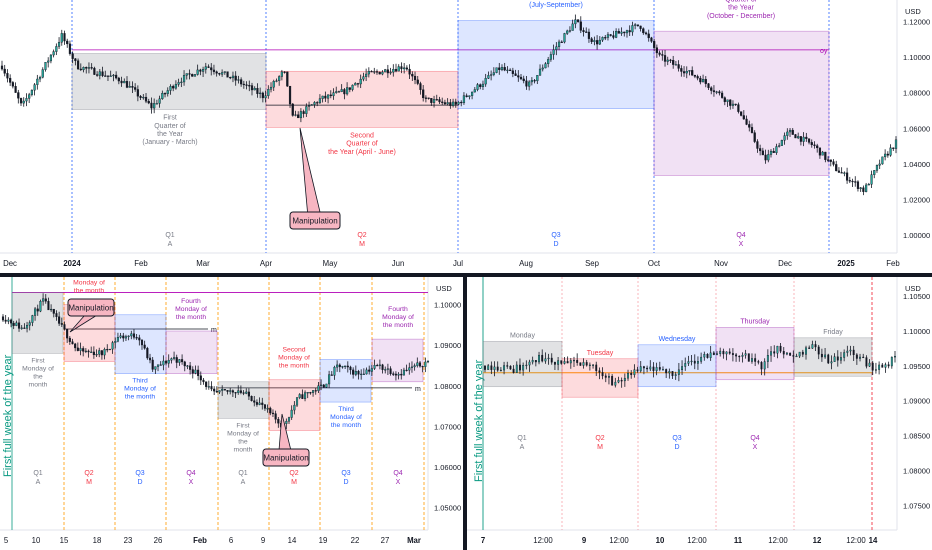 The image size is (932, 550). I want to click on time-tick-label: 12:00, so click(856, 540).